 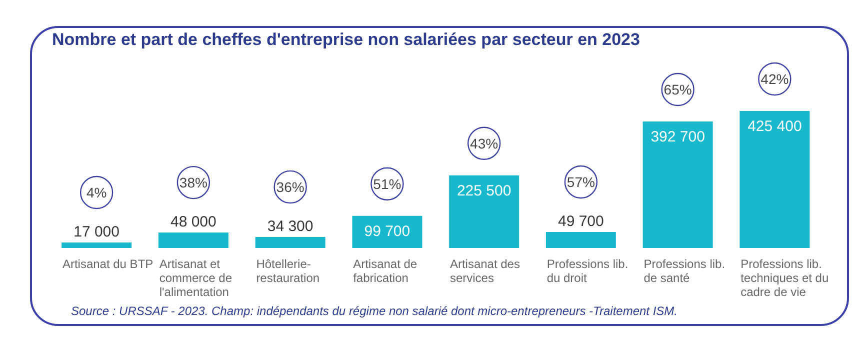 I want to click on data-label: 99 700, so click(x=387, y=231).